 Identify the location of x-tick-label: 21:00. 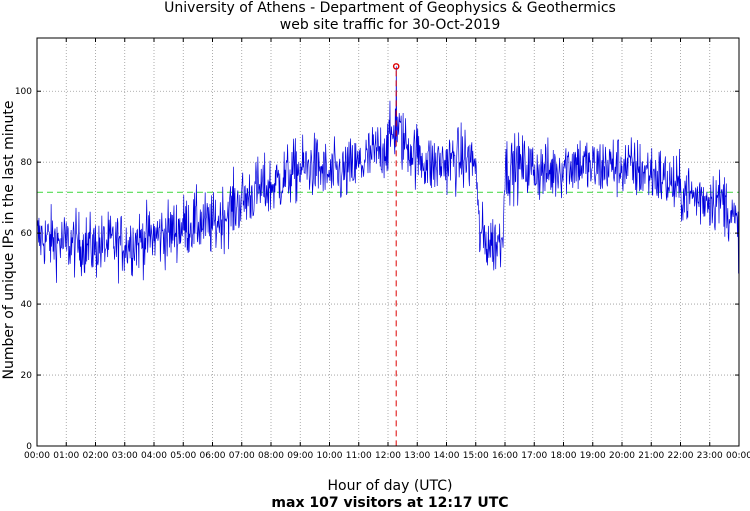
(651, 456).